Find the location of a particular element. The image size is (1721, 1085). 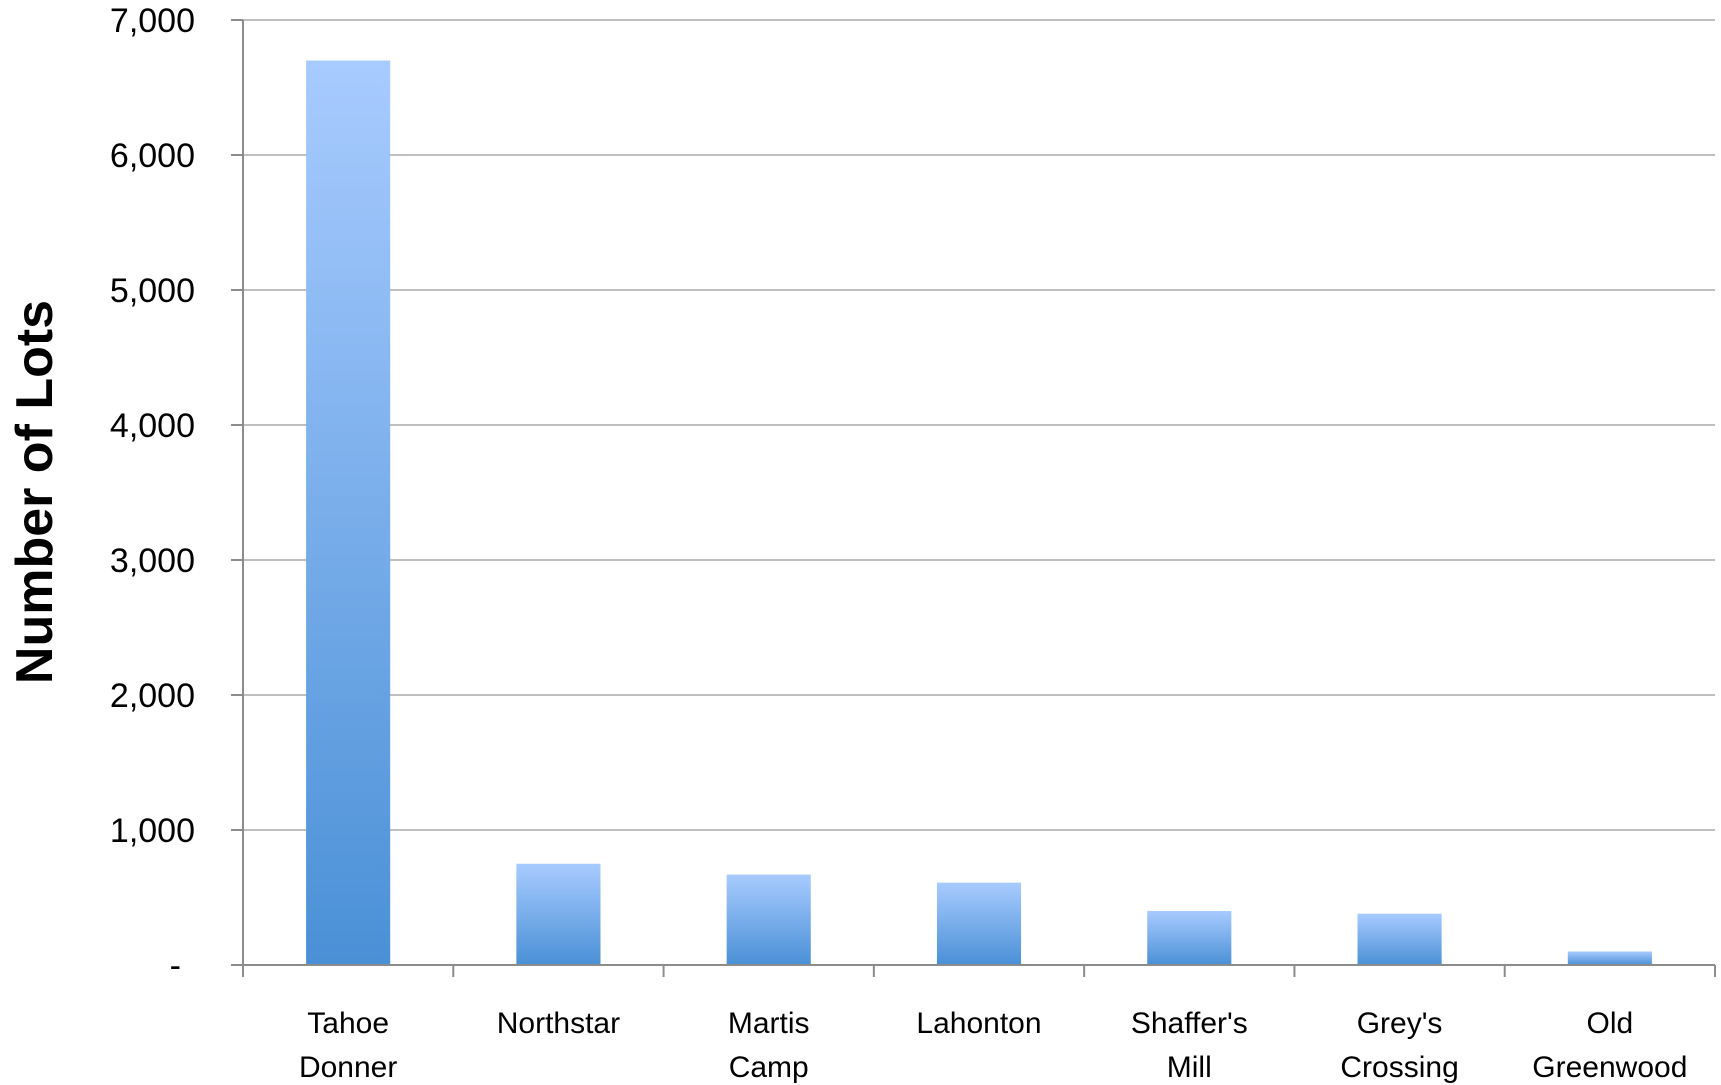

x-category-label-4: Shaffer's Mill is located at coordinates (1189, 1045).